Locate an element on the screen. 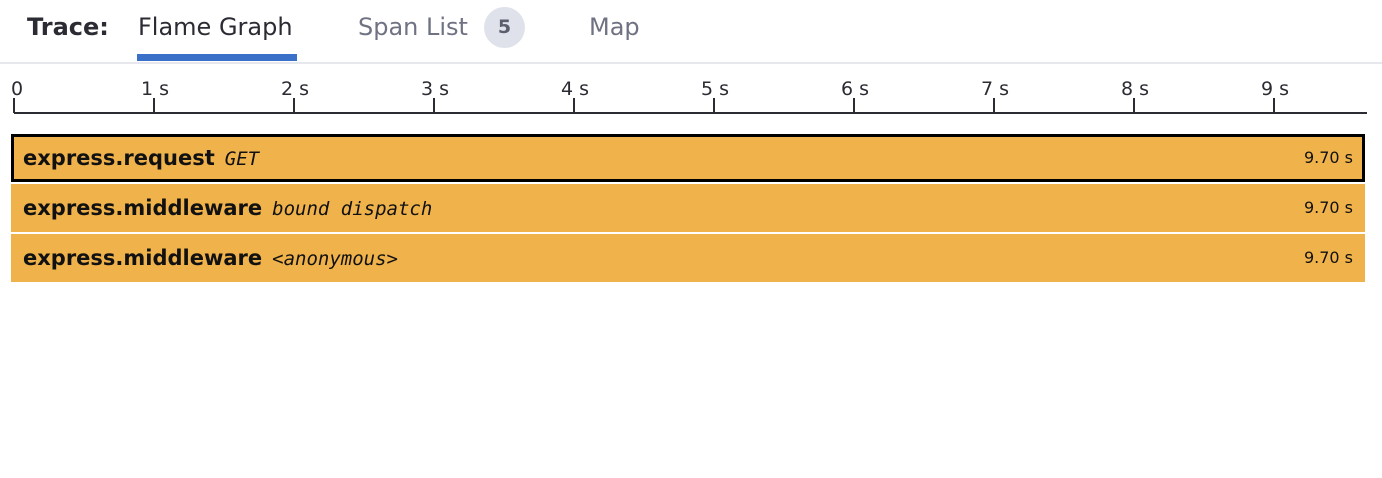 The image size is (1382, 478). timeline-tick-label: 5 s is located at coordinates (715, 89).